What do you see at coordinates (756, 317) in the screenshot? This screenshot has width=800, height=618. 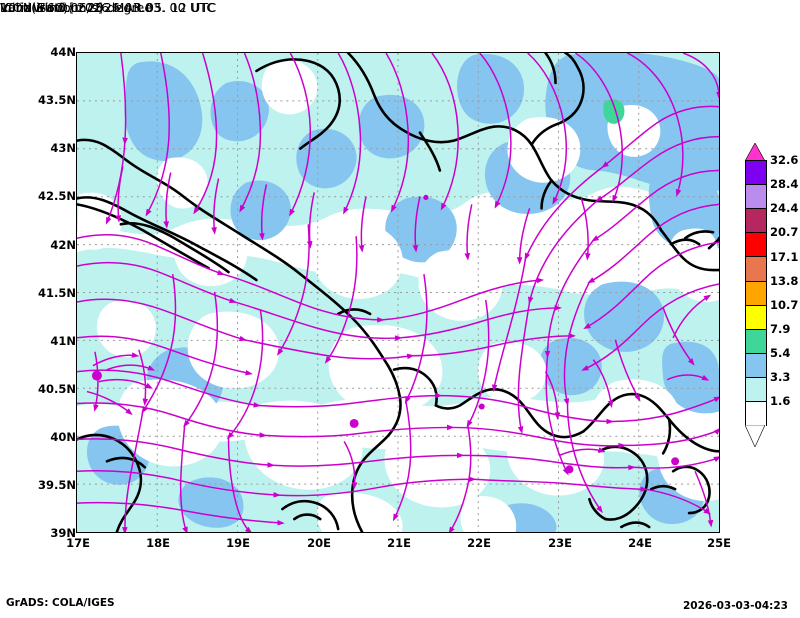 I see `cb-seg-7.9-10.7` at bounding box center [756, 317].